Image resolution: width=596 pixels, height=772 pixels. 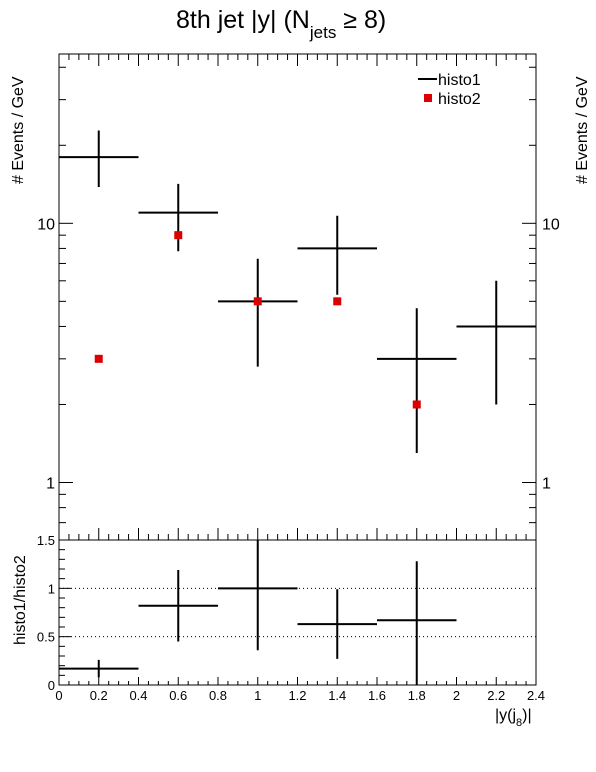 What do you see at coordinates (20, 600) in the screenshot?
I see `ratio-y-axis-label: histo1/histo2` at bounding box center [20, 600].